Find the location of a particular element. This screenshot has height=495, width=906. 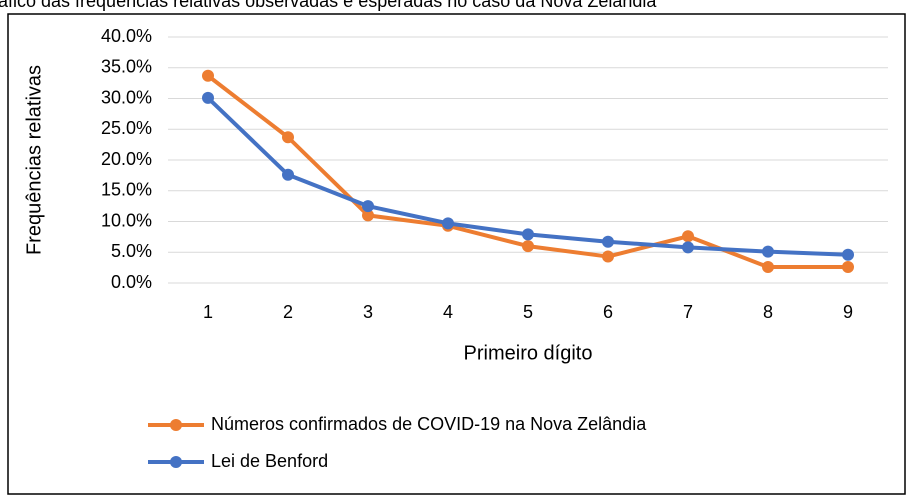

y-tick-label: 5.0% is located at coordinates (131, 251).